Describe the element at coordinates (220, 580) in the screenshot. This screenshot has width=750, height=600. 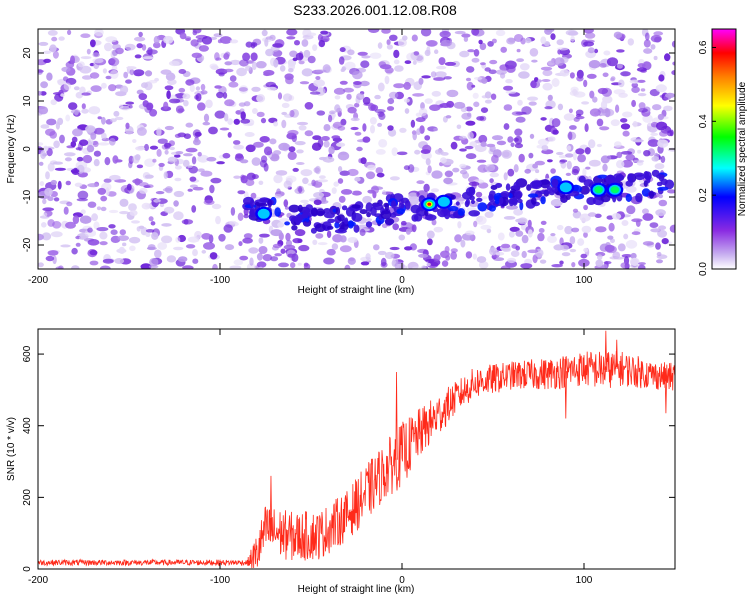
I see `x-tick-label: -100` at that location.